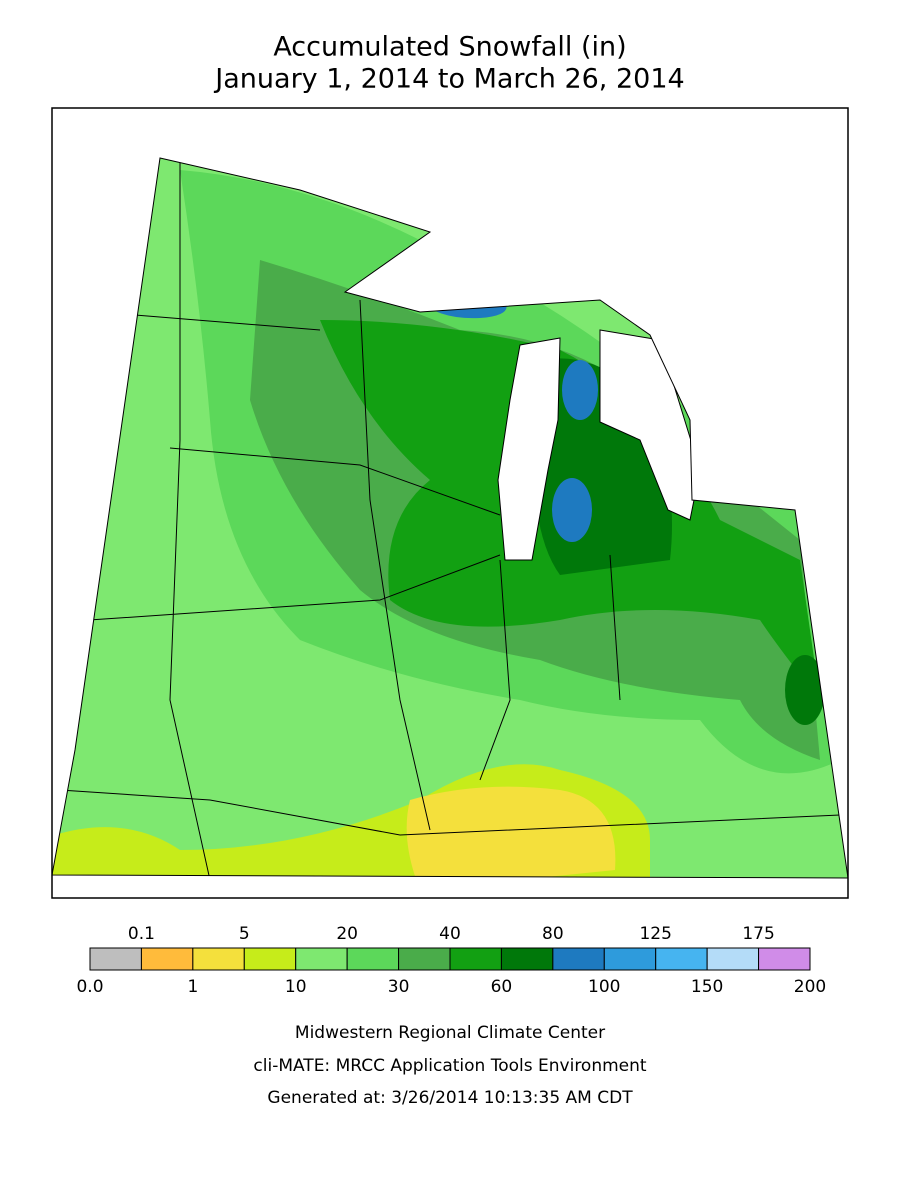 The width and height of the screenshot is (900, 1200). I want to click on legend-label: 150, so click(707, 987).